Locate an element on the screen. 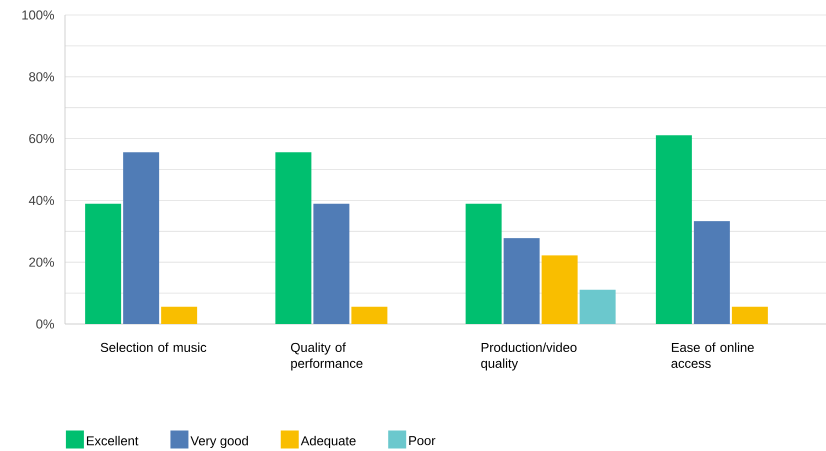  y-tick-label: 40% is located at coordinates (41, 200).